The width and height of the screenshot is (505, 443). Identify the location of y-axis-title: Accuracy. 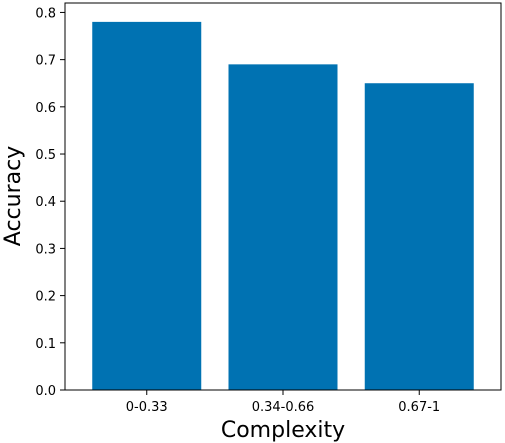
(13, 196).